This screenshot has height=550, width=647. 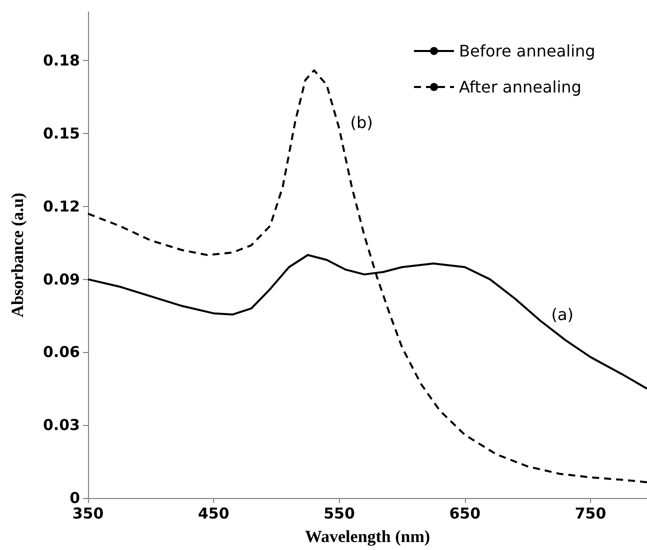 What do you see at coordinates (61, 206) in the screenshot?
I see `y-tick-label: 0.12` at bounding box center [61, 206].